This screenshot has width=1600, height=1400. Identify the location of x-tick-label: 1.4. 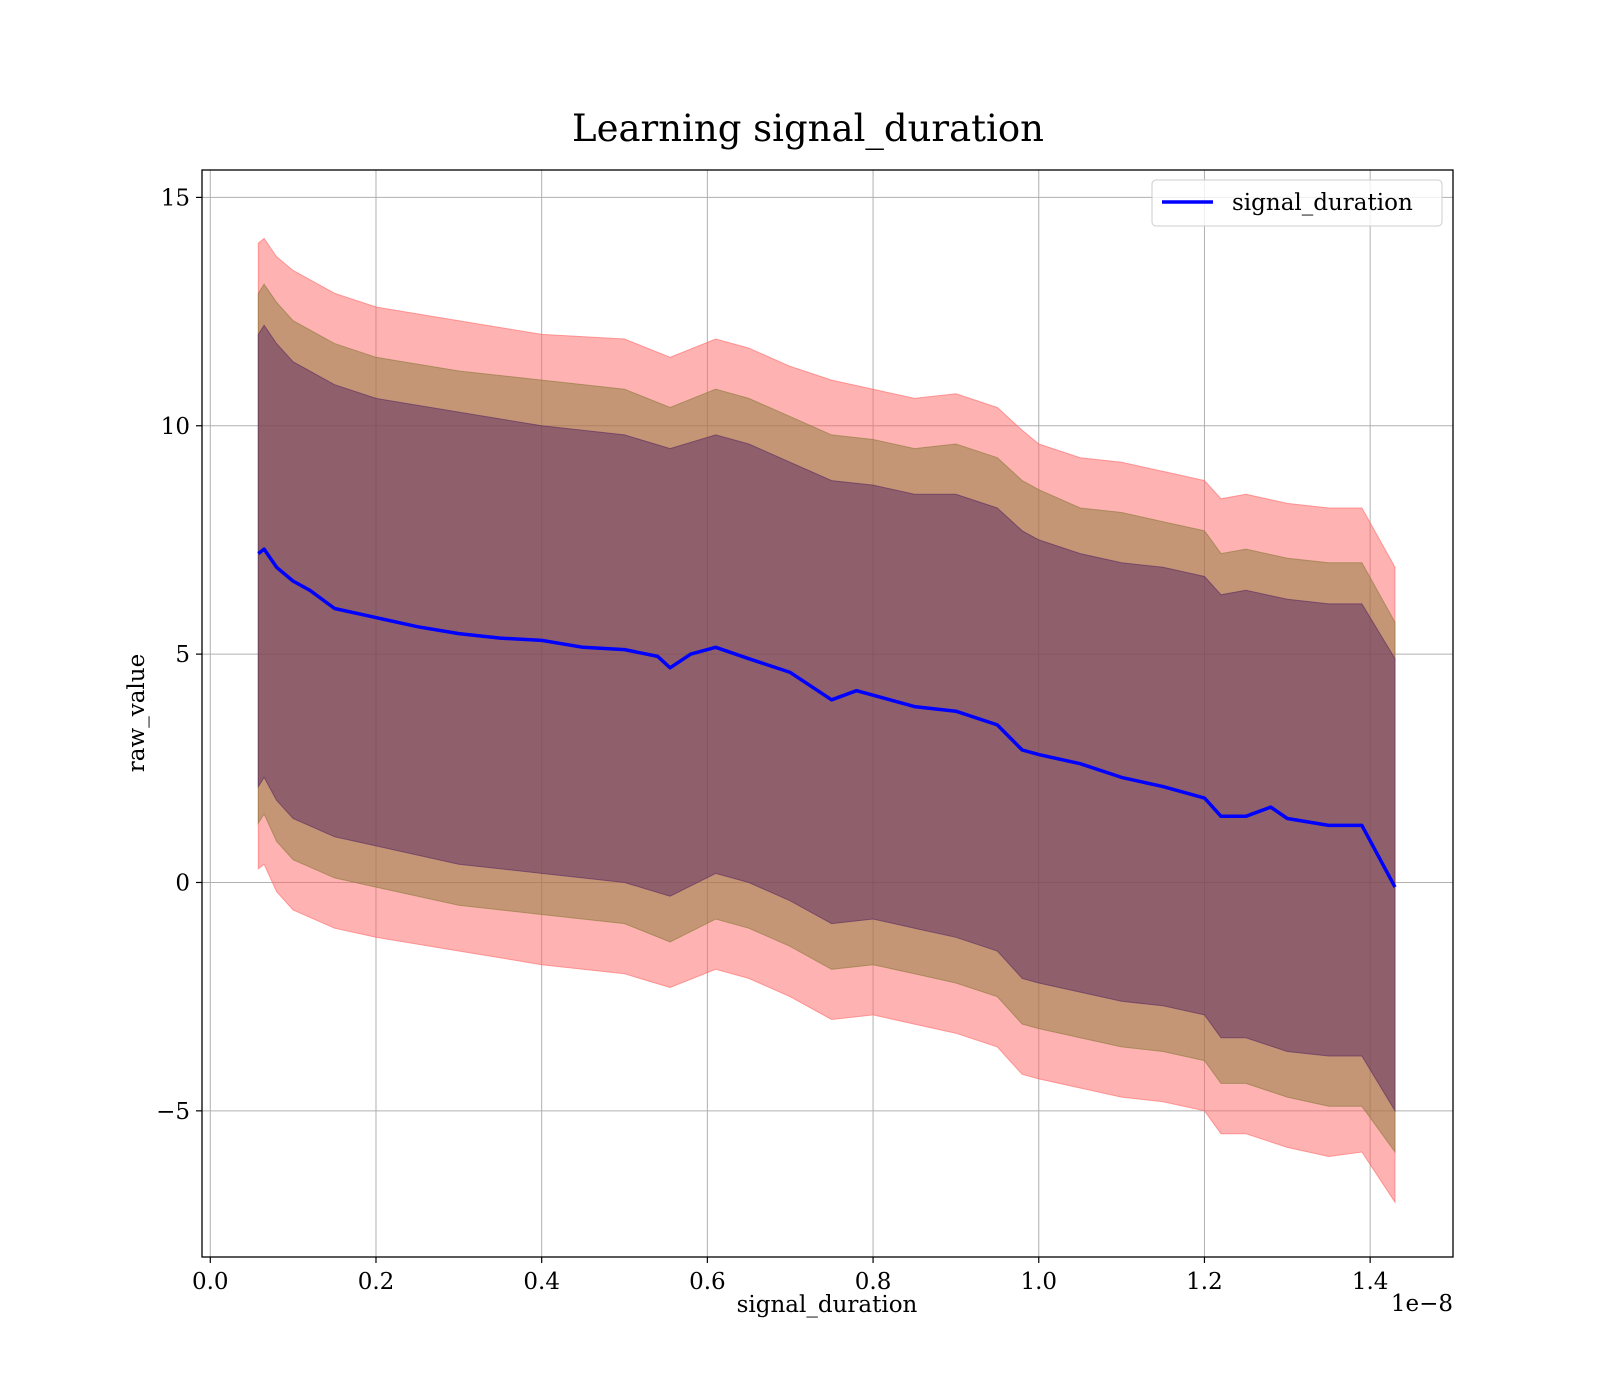
(1370, 1282).